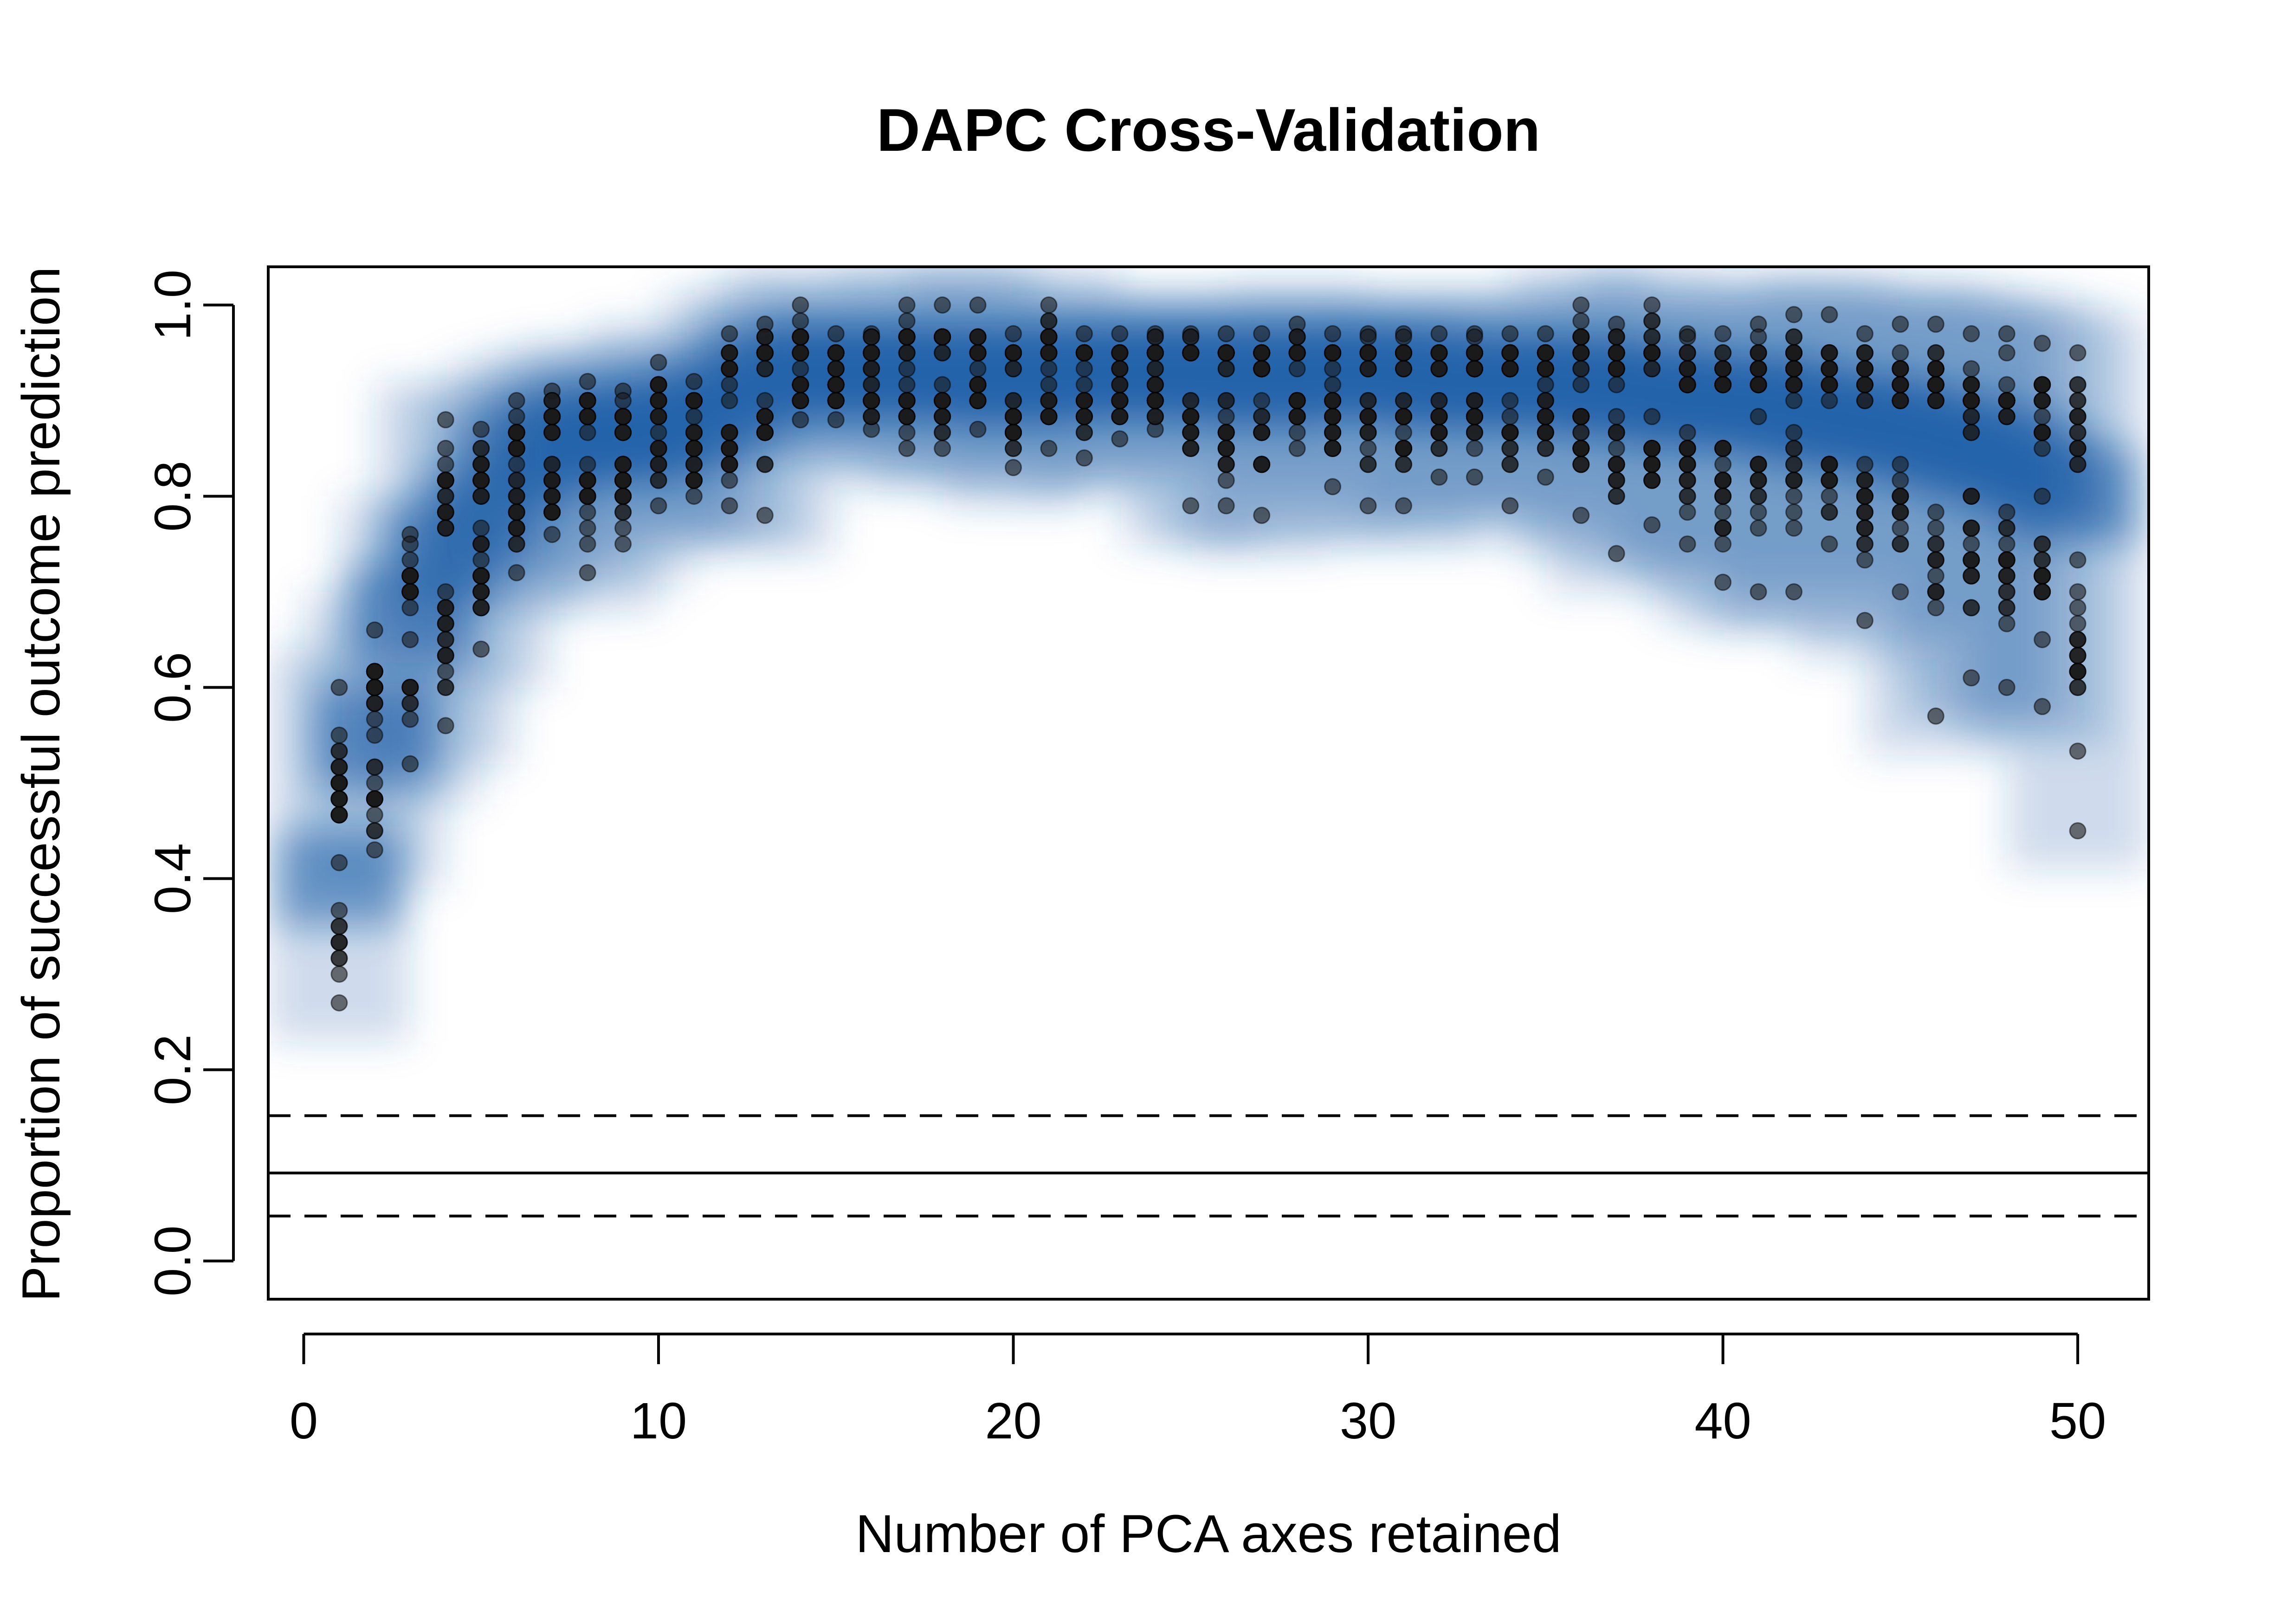 The width and height of the screenshot is (2274, 1624). Describe the element at coordinates (172, 688) in the screenshot. I see `y-tick-label: 0.6` at that location.